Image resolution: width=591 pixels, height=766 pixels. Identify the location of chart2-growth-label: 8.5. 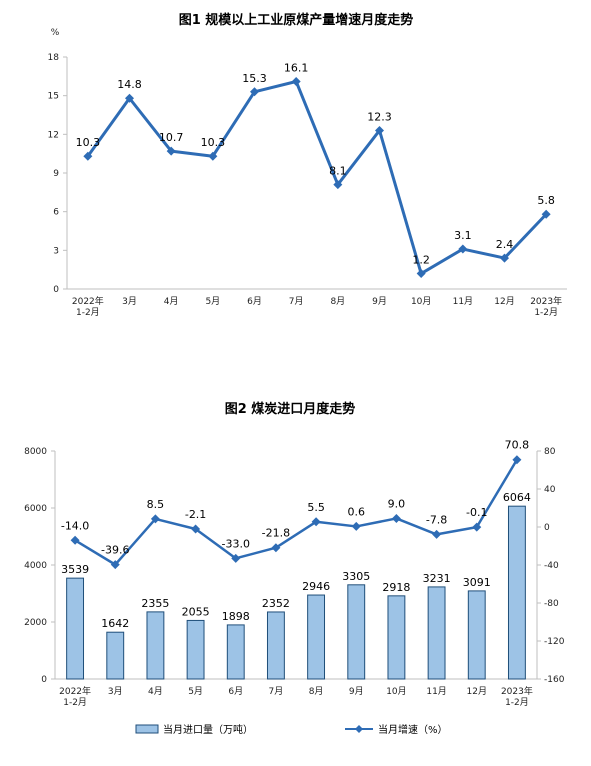
(156, 504).